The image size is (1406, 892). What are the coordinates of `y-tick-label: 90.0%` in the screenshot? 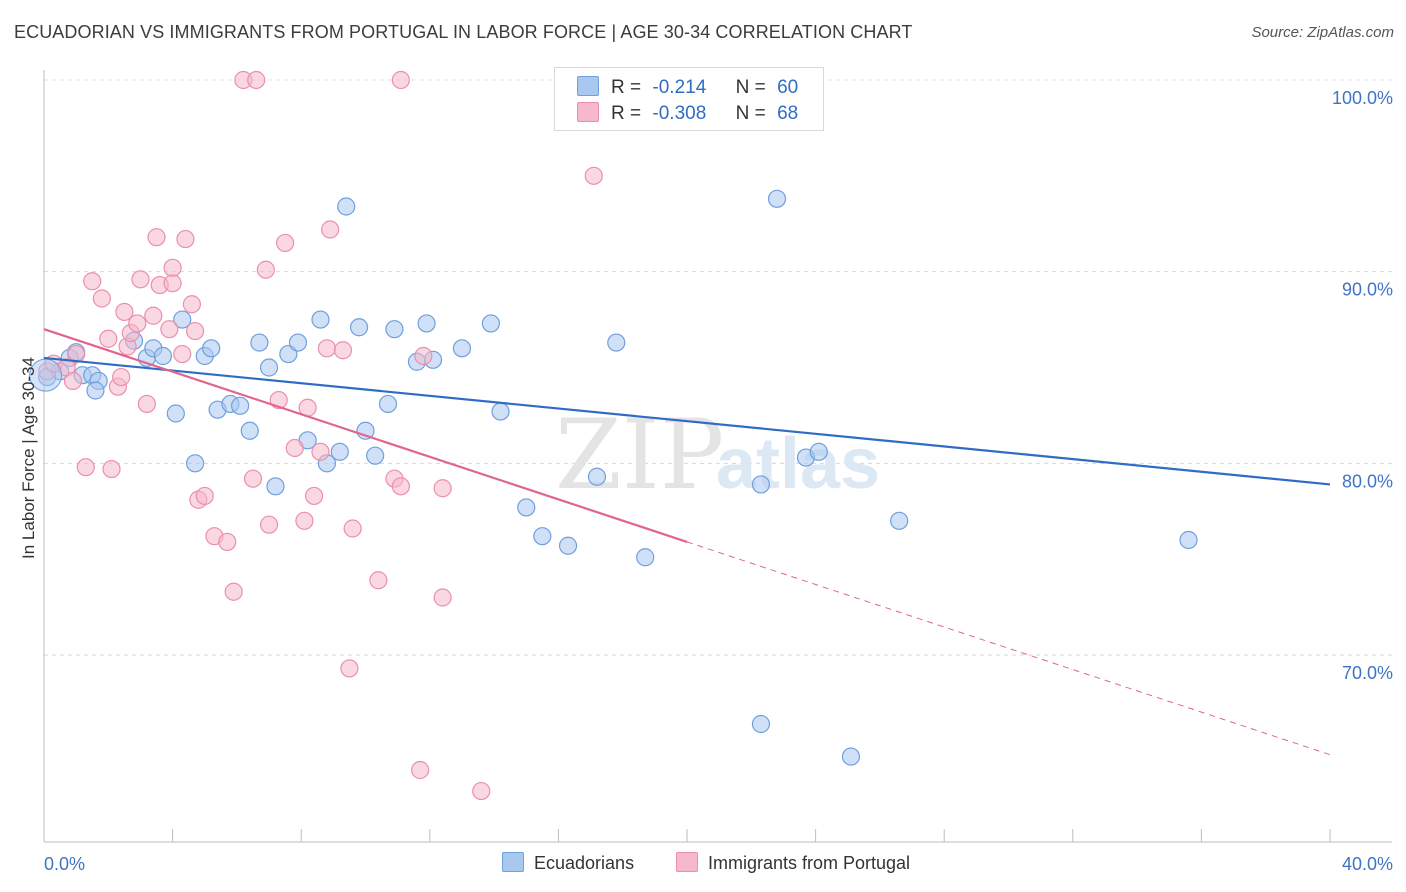 It's located at (1367, 290).